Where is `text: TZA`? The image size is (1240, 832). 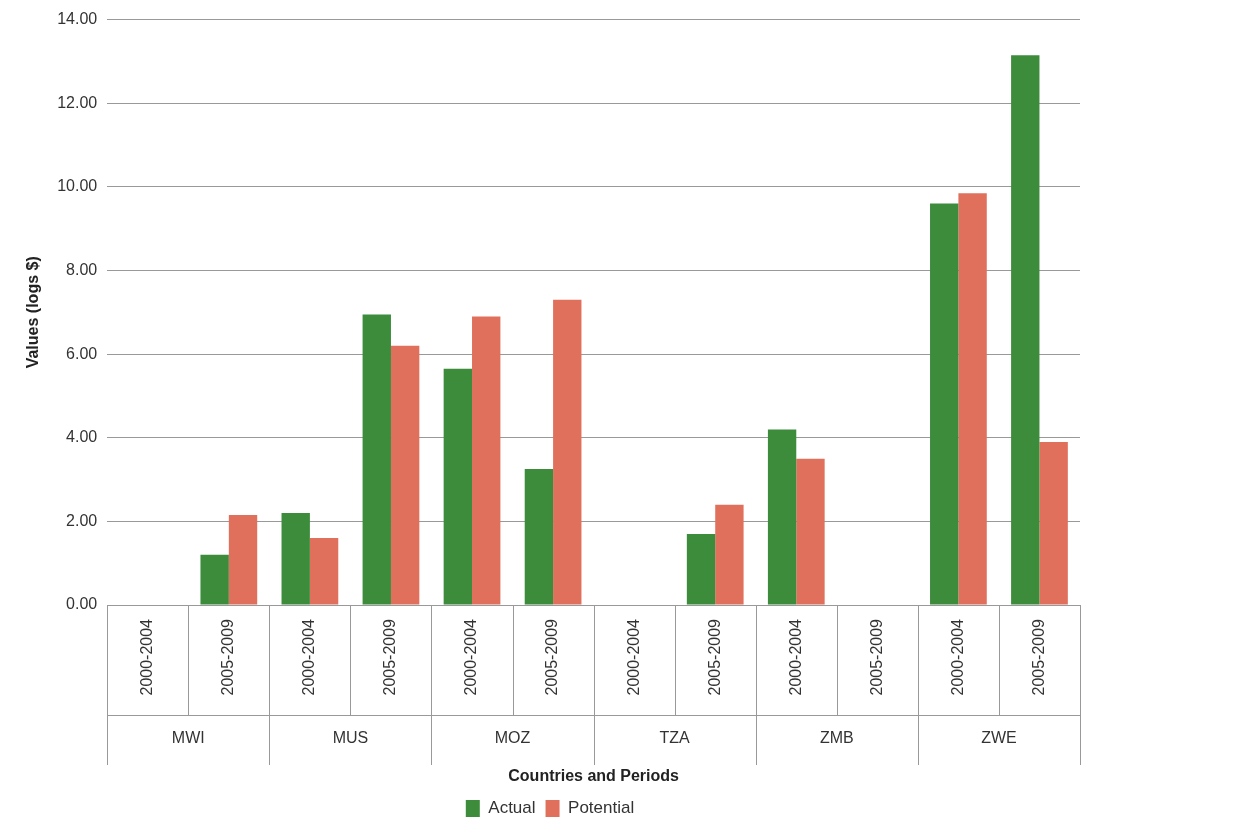
text: TZA is located at coordinates (675, 738).